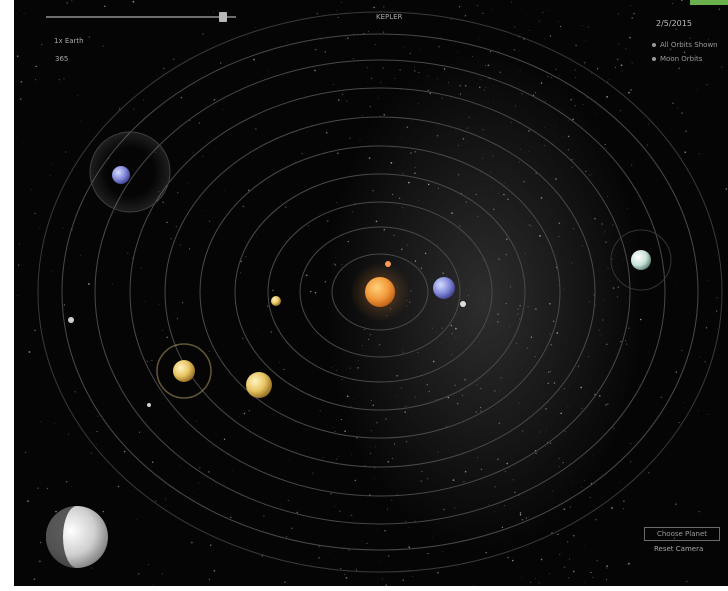 The width and height of the screenshot is (728, 591). I want to click on reset-camera-button: Reset Camera, so click(679, 549).